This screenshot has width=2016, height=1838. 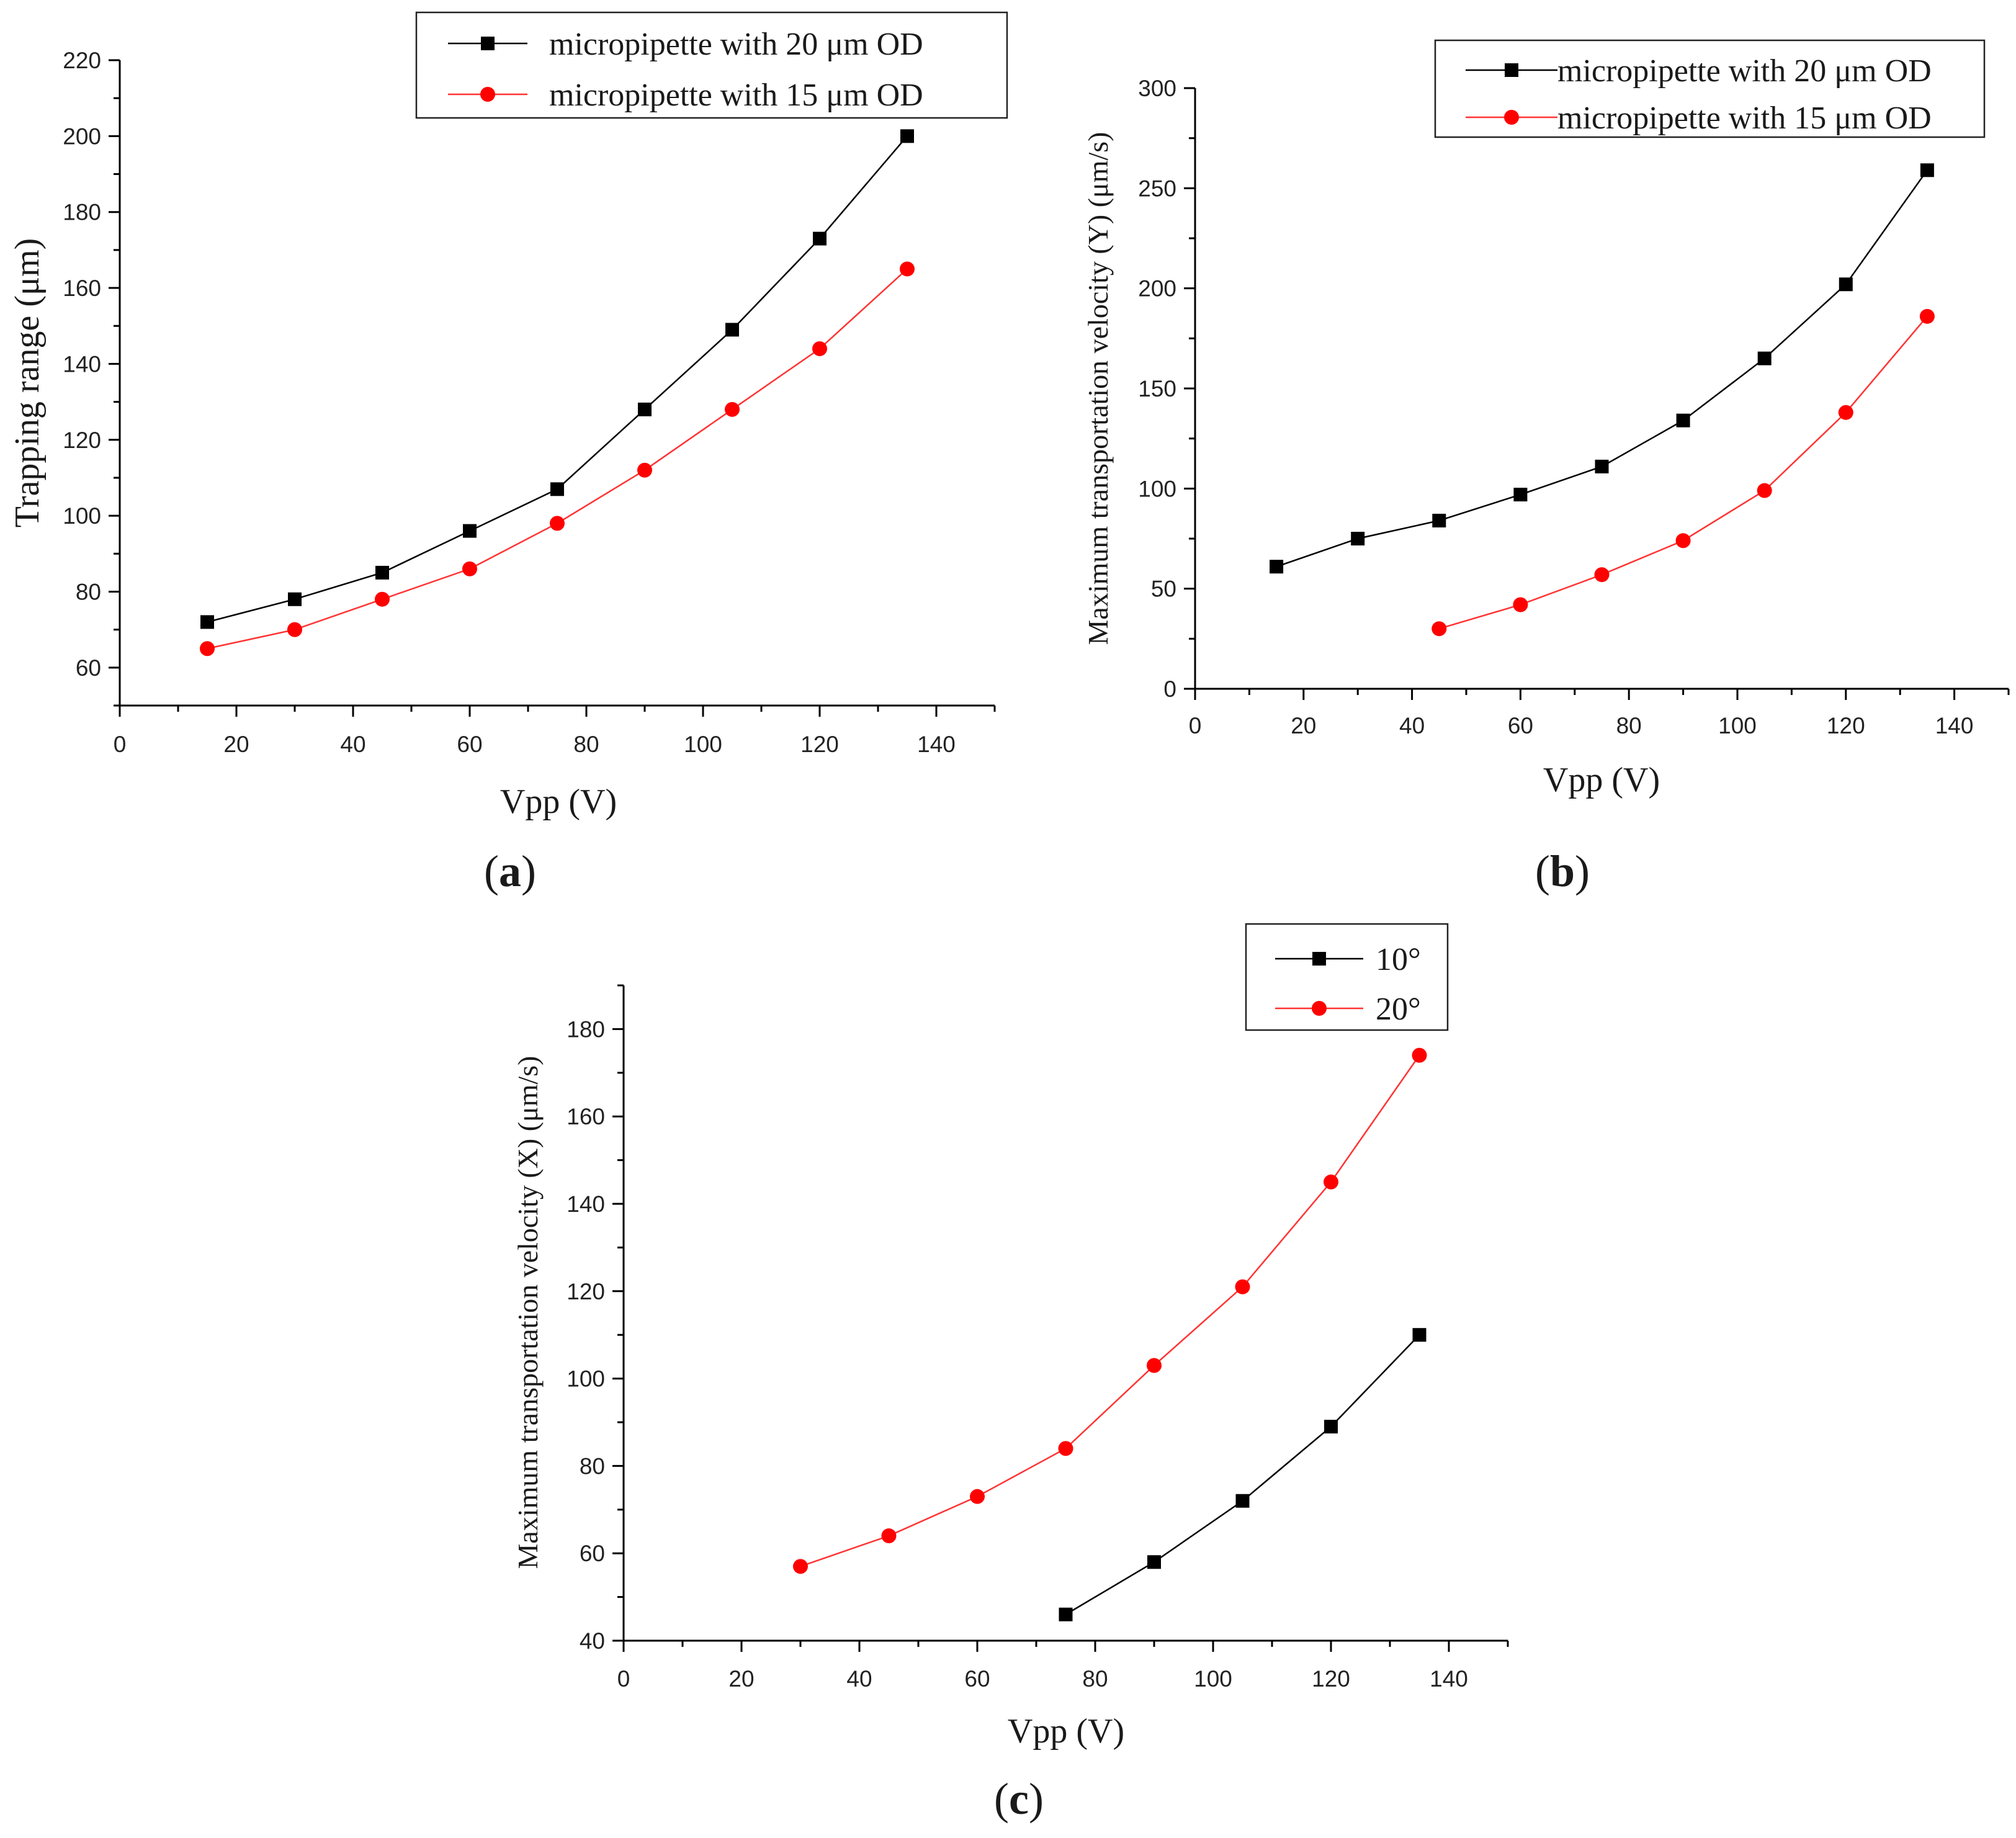 What do you see at coordinates (819, 745) in the screenshot?
I see `x-tick-label: 120` at bounding box center [819, 745].